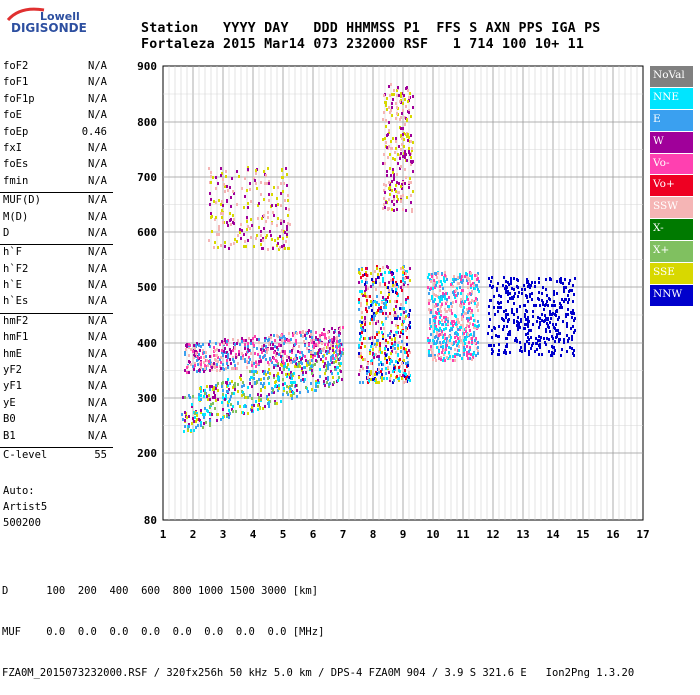 Image resolution: width=700 pixels, height=695 pixels. Describe the element at coordinates (16, 131) in the screenshot. I see `param-name: foEp` at that location.